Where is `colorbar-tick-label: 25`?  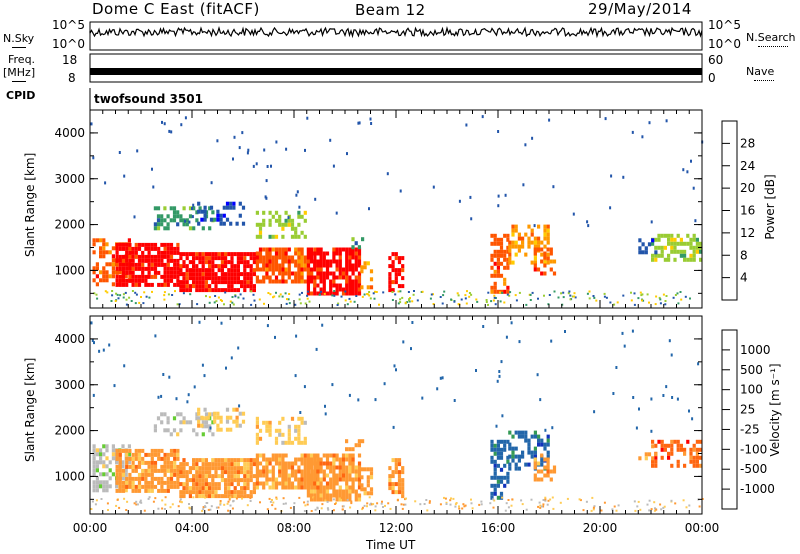
colorbar-tick-label: 25 is located at coordinates (747, 410).